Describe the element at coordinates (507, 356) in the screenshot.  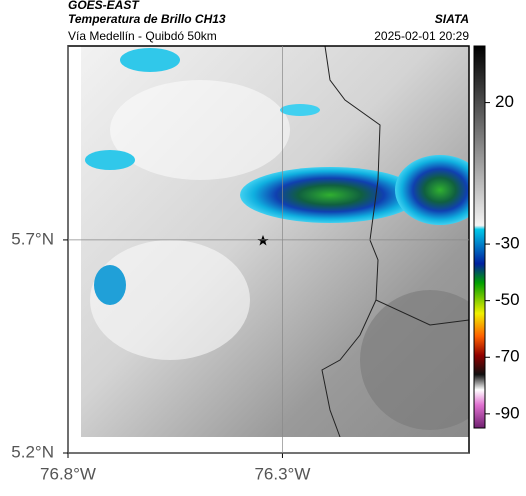
I see `colorbar-tick-label: -70` at that location.